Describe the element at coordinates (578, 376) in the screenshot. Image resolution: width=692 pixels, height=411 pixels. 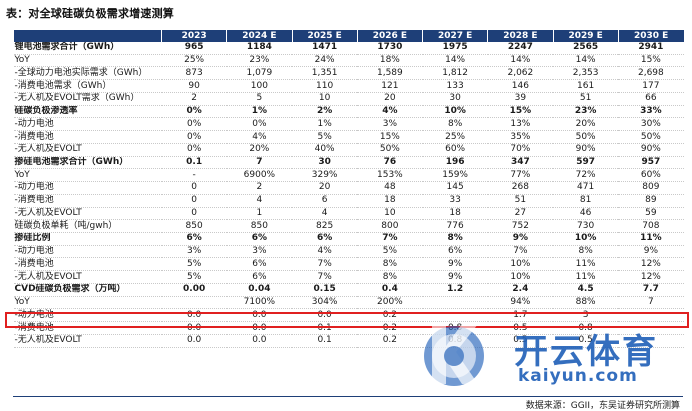
I see `watermark-url: kaiyun.com` at that location.